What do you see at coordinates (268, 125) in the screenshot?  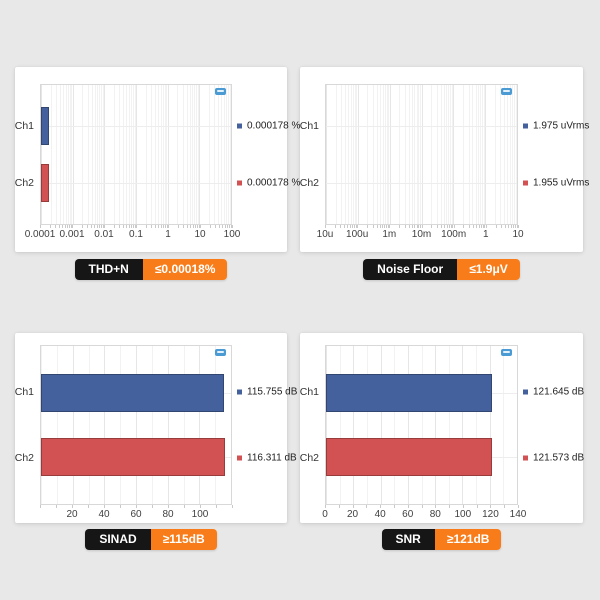 I see `ch1-value-row: 0.000178 %` at bounding box center [268, 125].